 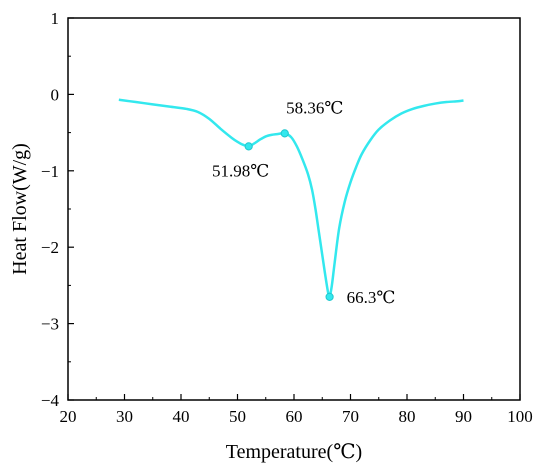 I want to click on x-tick-label-4: 60, so click(x=294, y=416).